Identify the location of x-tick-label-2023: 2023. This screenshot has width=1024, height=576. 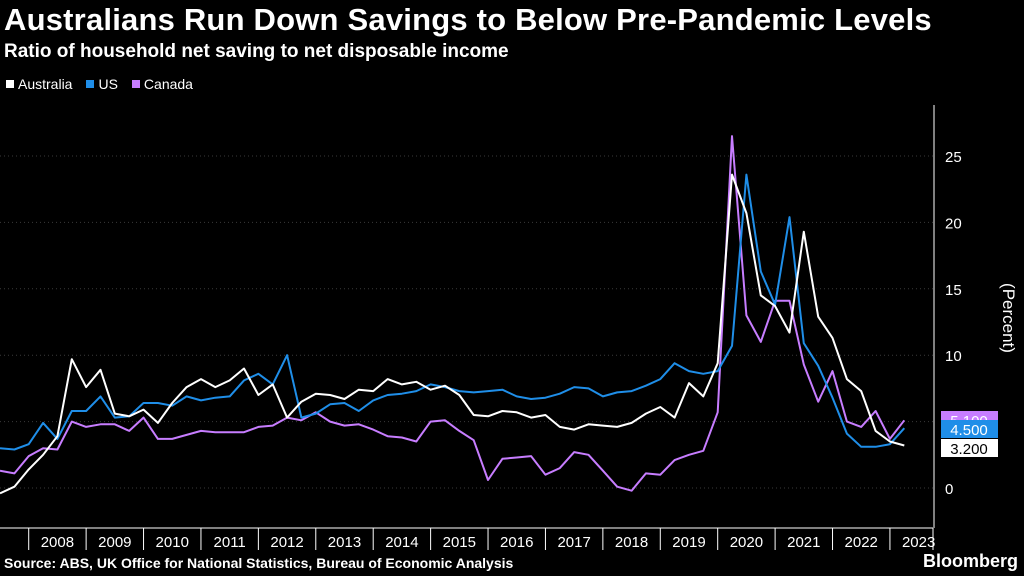
(918, 542).